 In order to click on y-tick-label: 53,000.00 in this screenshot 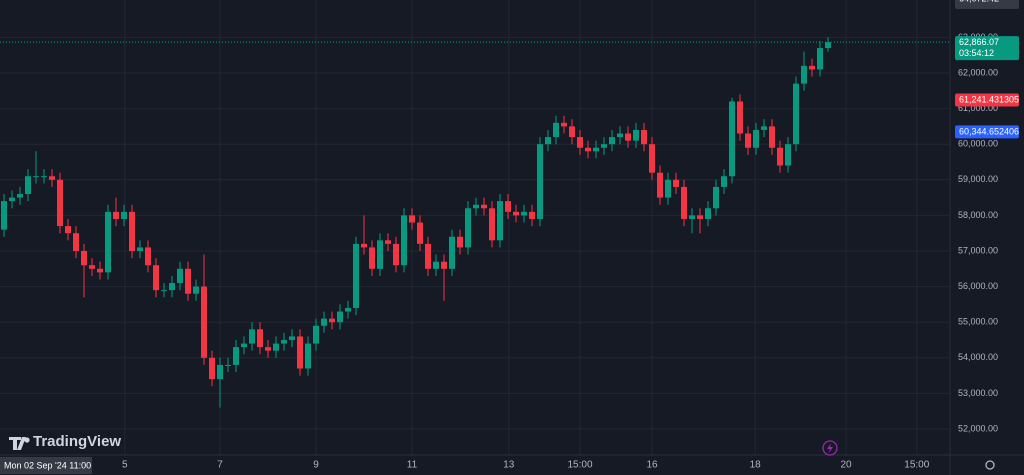, I will do `click(978, 393)`.